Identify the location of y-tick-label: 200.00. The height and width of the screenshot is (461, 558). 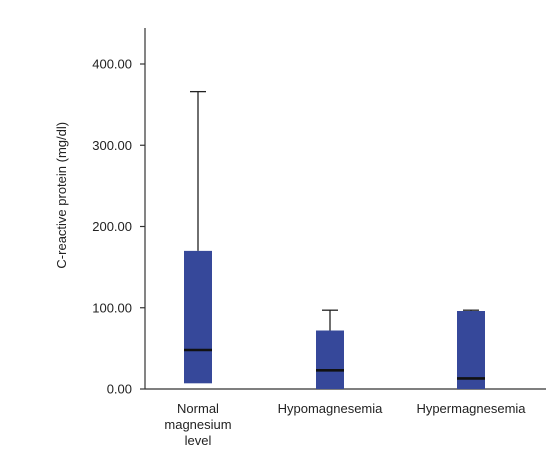
(112, 226).